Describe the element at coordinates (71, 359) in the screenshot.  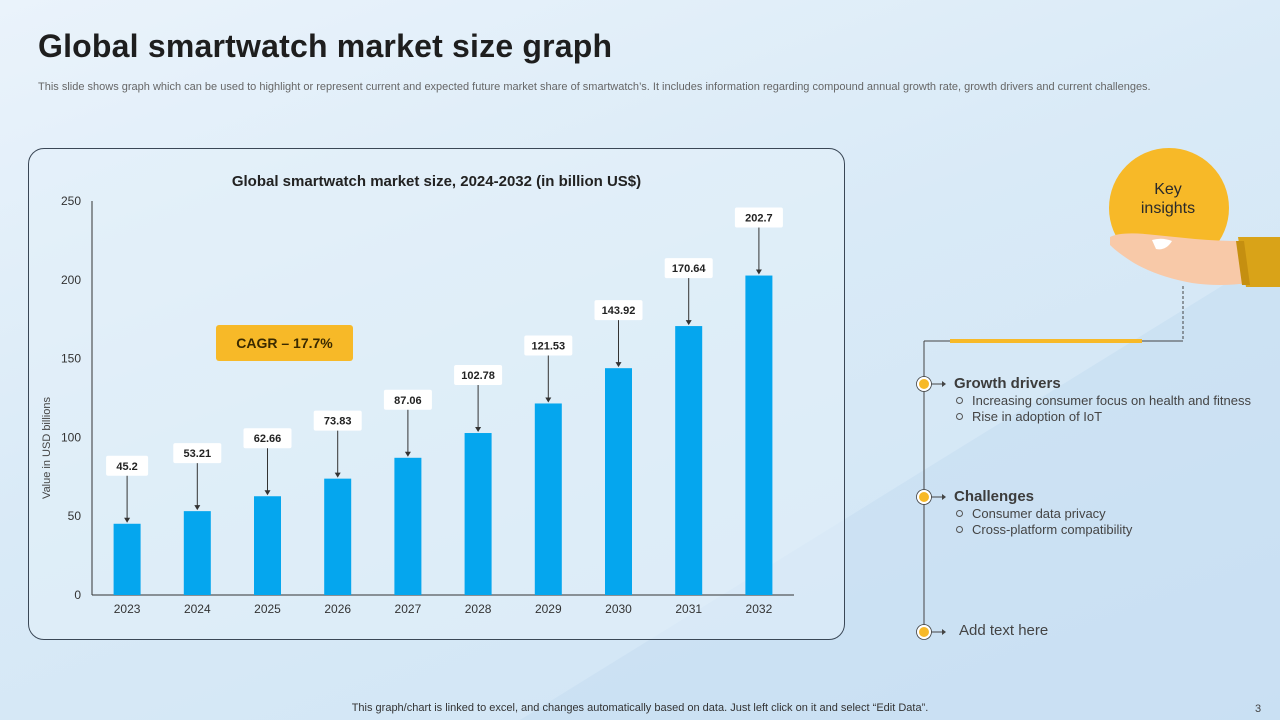
I see `y-tick-label: 150` at that location.